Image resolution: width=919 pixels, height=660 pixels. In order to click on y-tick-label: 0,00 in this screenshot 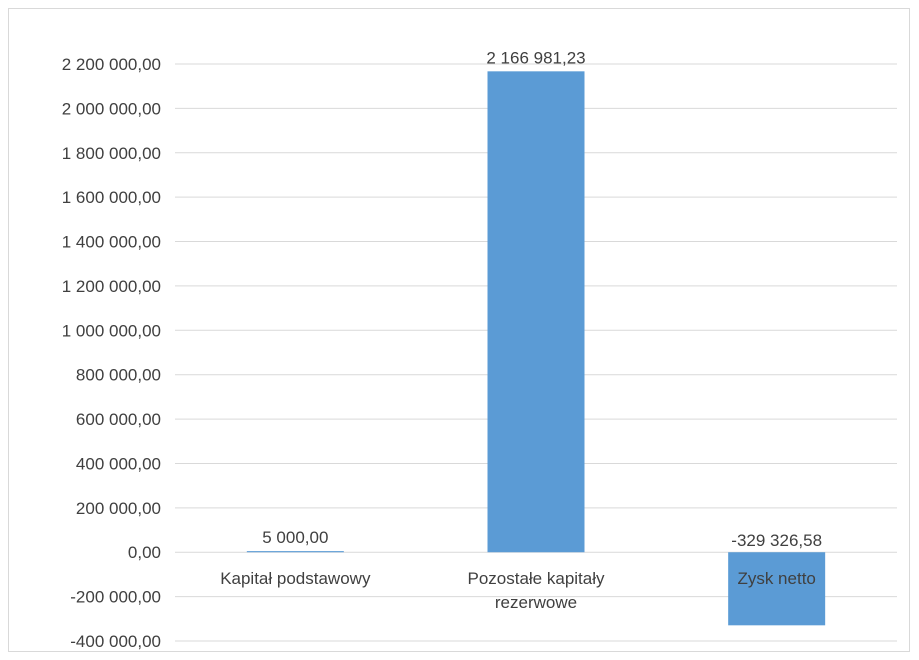, I will do `click(144, 552)`.